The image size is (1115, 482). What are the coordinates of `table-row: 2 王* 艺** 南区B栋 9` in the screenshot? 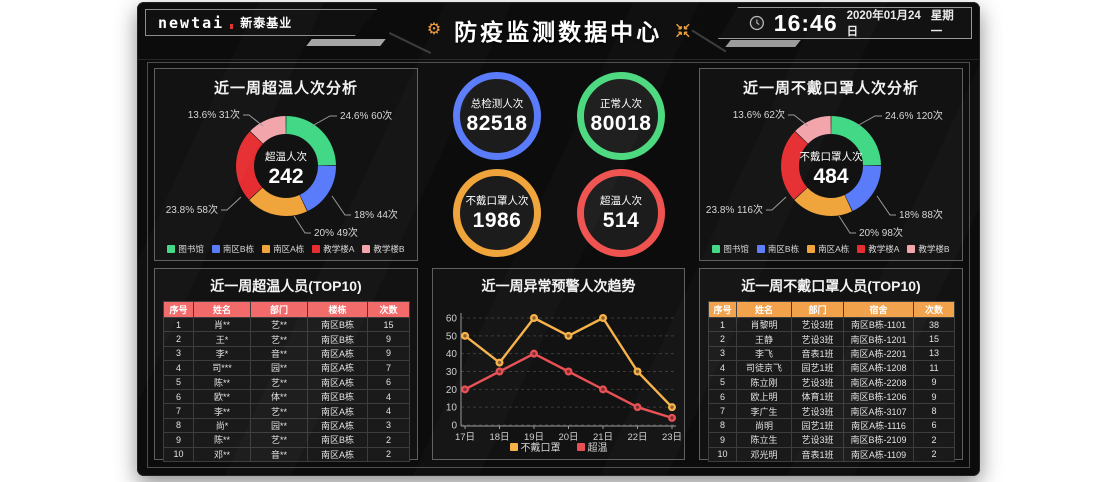 It's located at (286, 339).